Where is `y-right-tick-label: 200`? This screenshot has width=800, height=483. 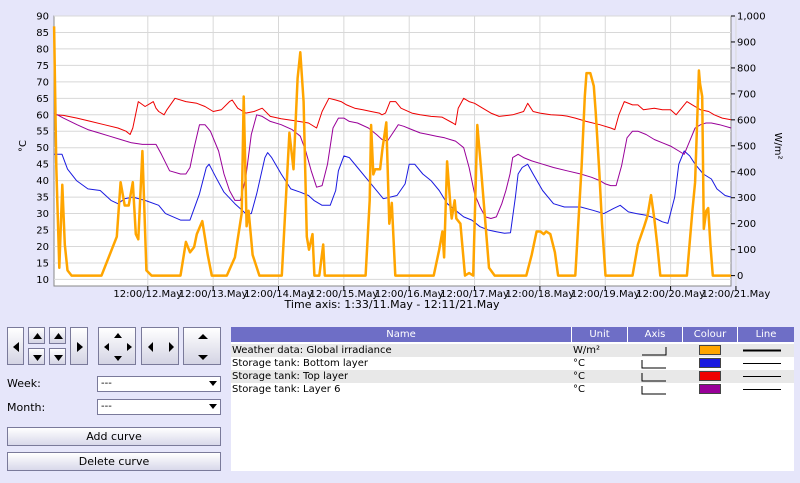 y-right-tick-label: 200 is located at coordinates (746, 224).